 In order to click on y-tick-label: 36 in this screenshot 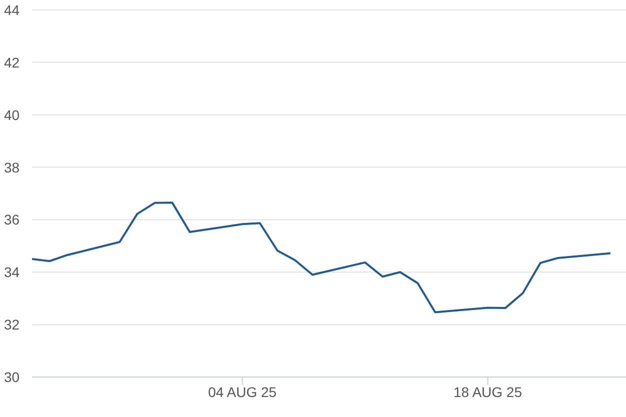, I will do `click(12, 220)`.